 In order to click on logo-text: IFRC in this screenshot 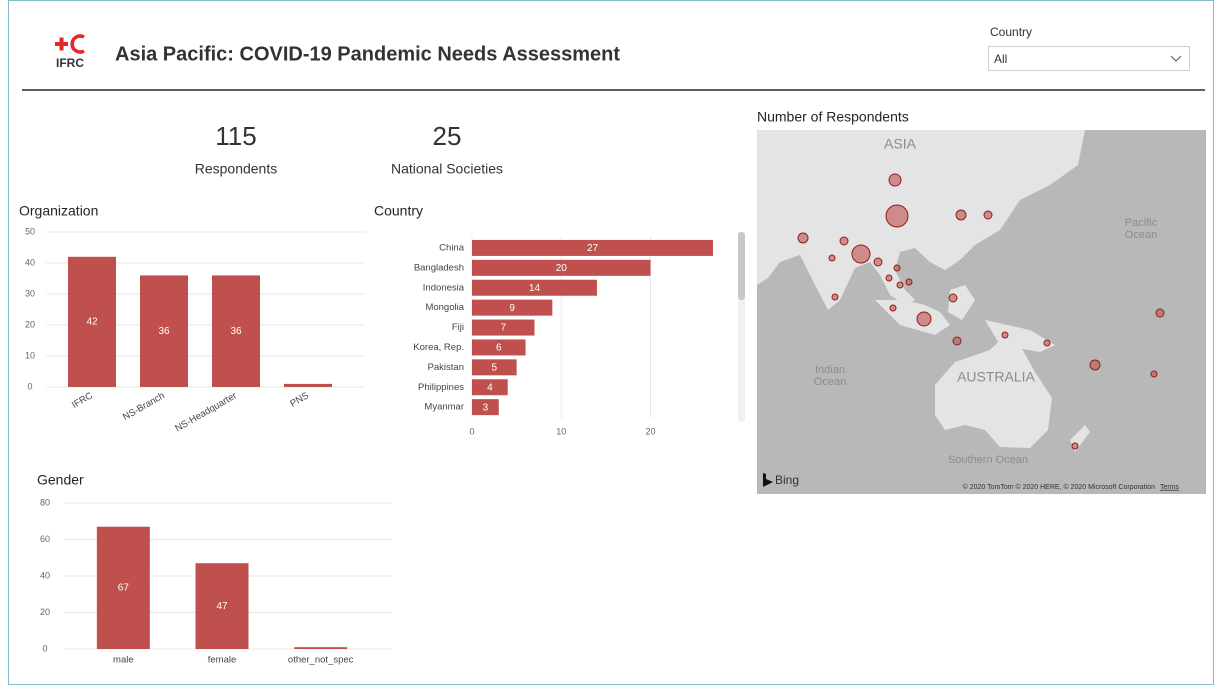, I will do `click(70, 63)`.